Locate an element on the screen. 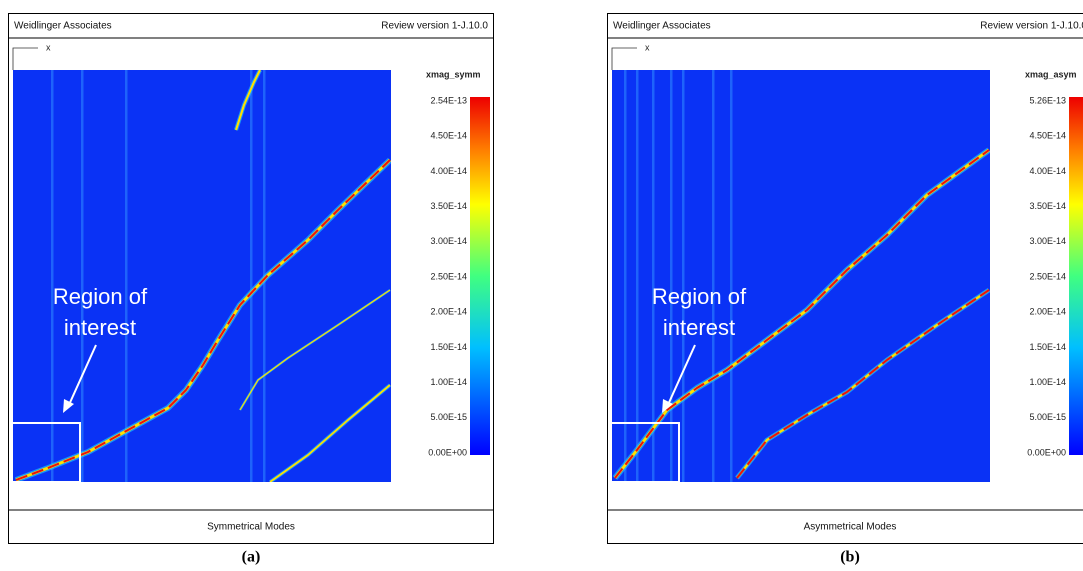 Image resolution: width=1083 pixels, height=571 pixels. footer: Asymmetrical Modes is located at coordinates (850, 527).